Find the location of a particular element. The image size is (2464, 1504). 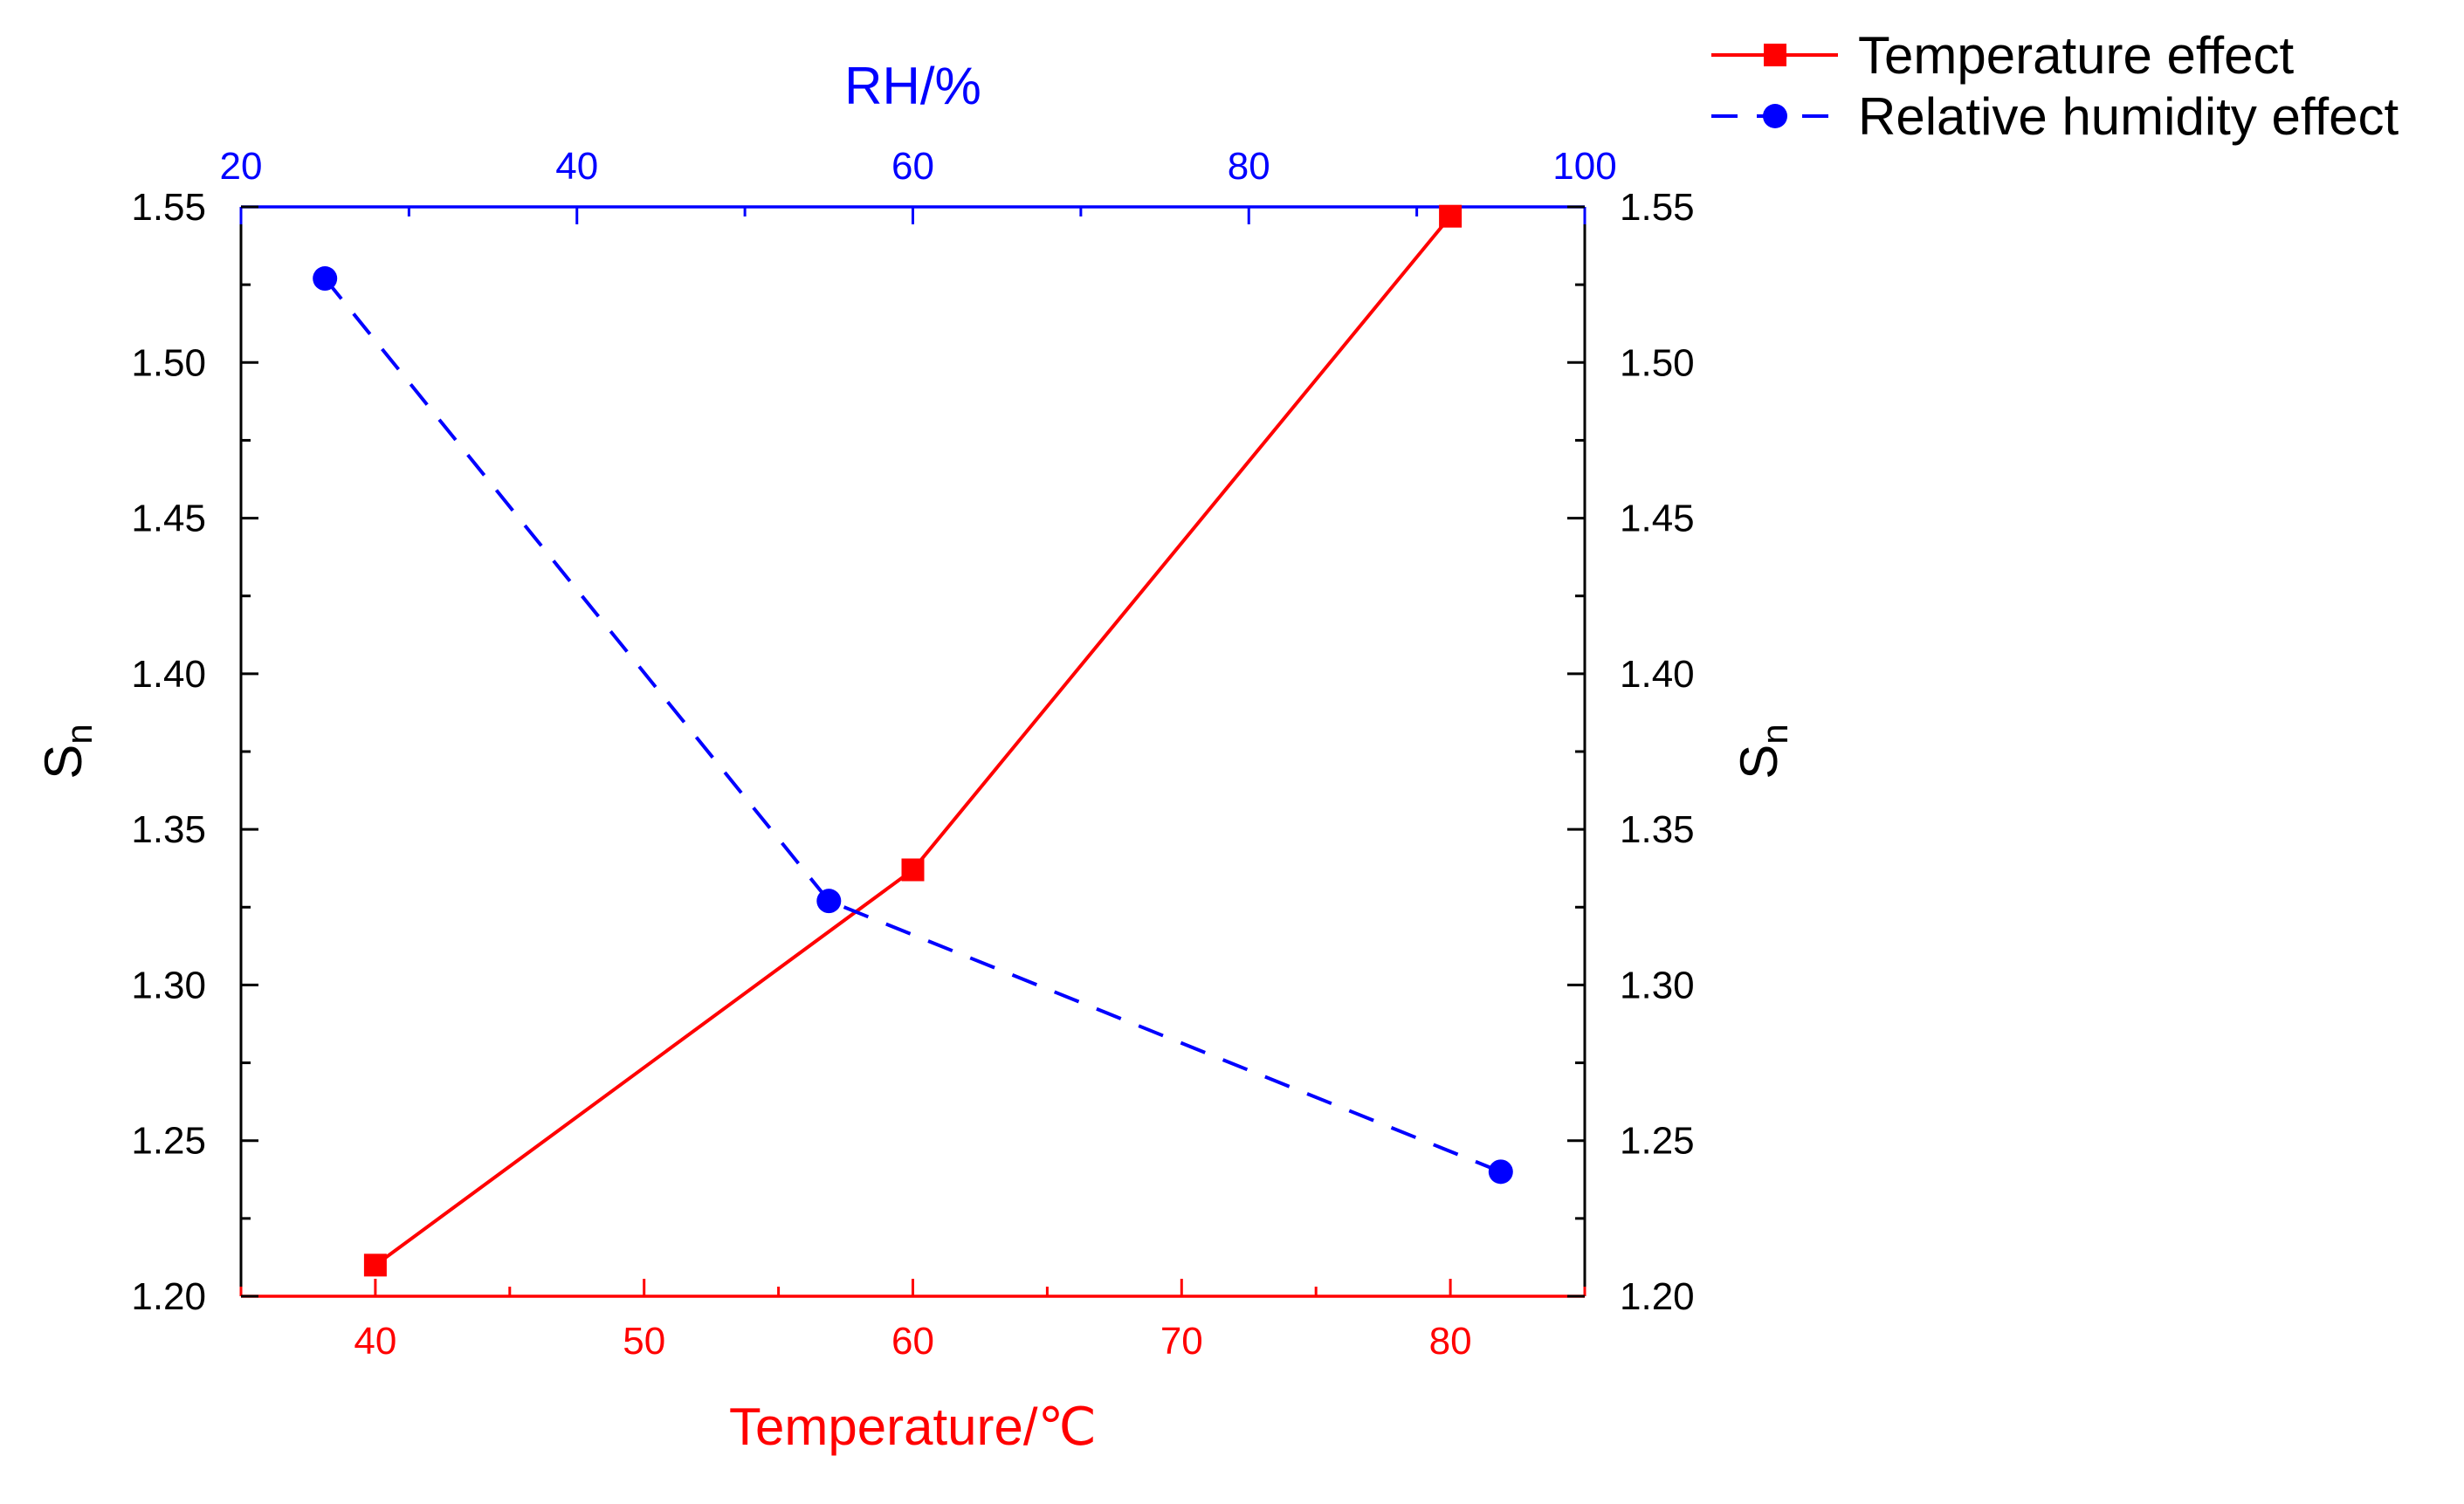

legend-label: Relative humidity effect is located at coordinates (2128, 116).